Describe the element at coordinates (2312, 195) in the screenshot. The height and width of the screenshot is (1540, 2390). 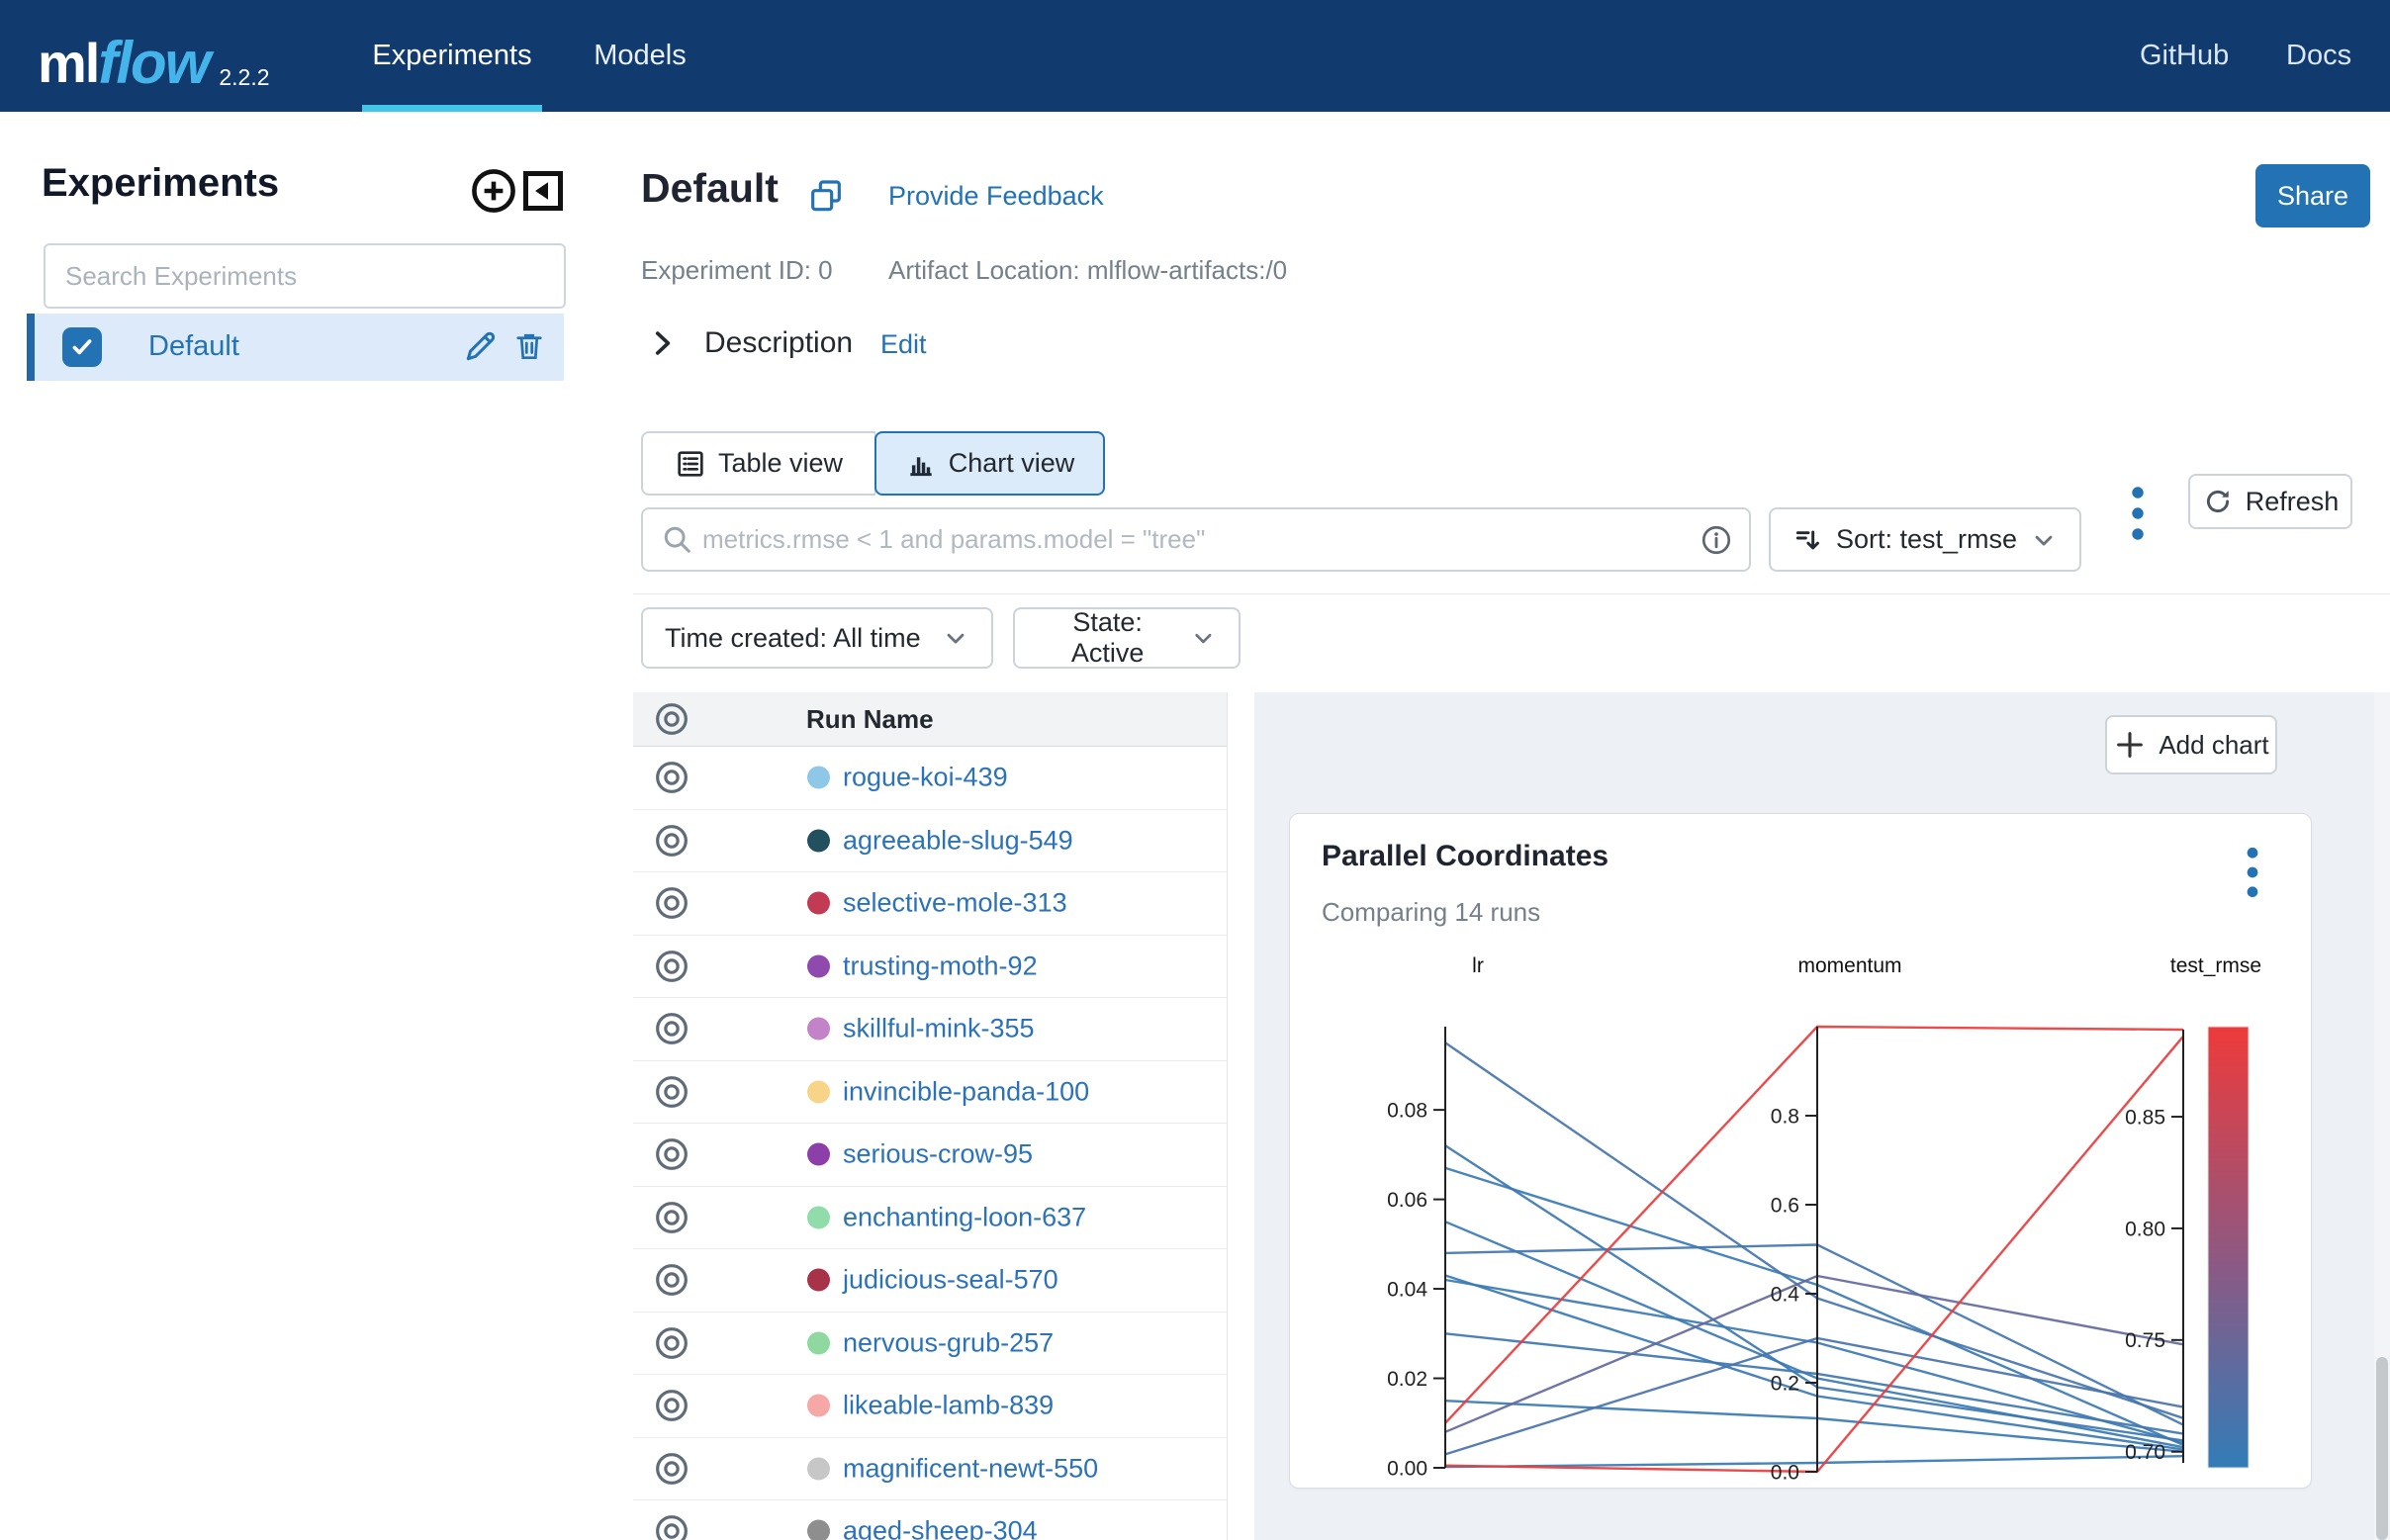
I see `share-button: Share` at that location.